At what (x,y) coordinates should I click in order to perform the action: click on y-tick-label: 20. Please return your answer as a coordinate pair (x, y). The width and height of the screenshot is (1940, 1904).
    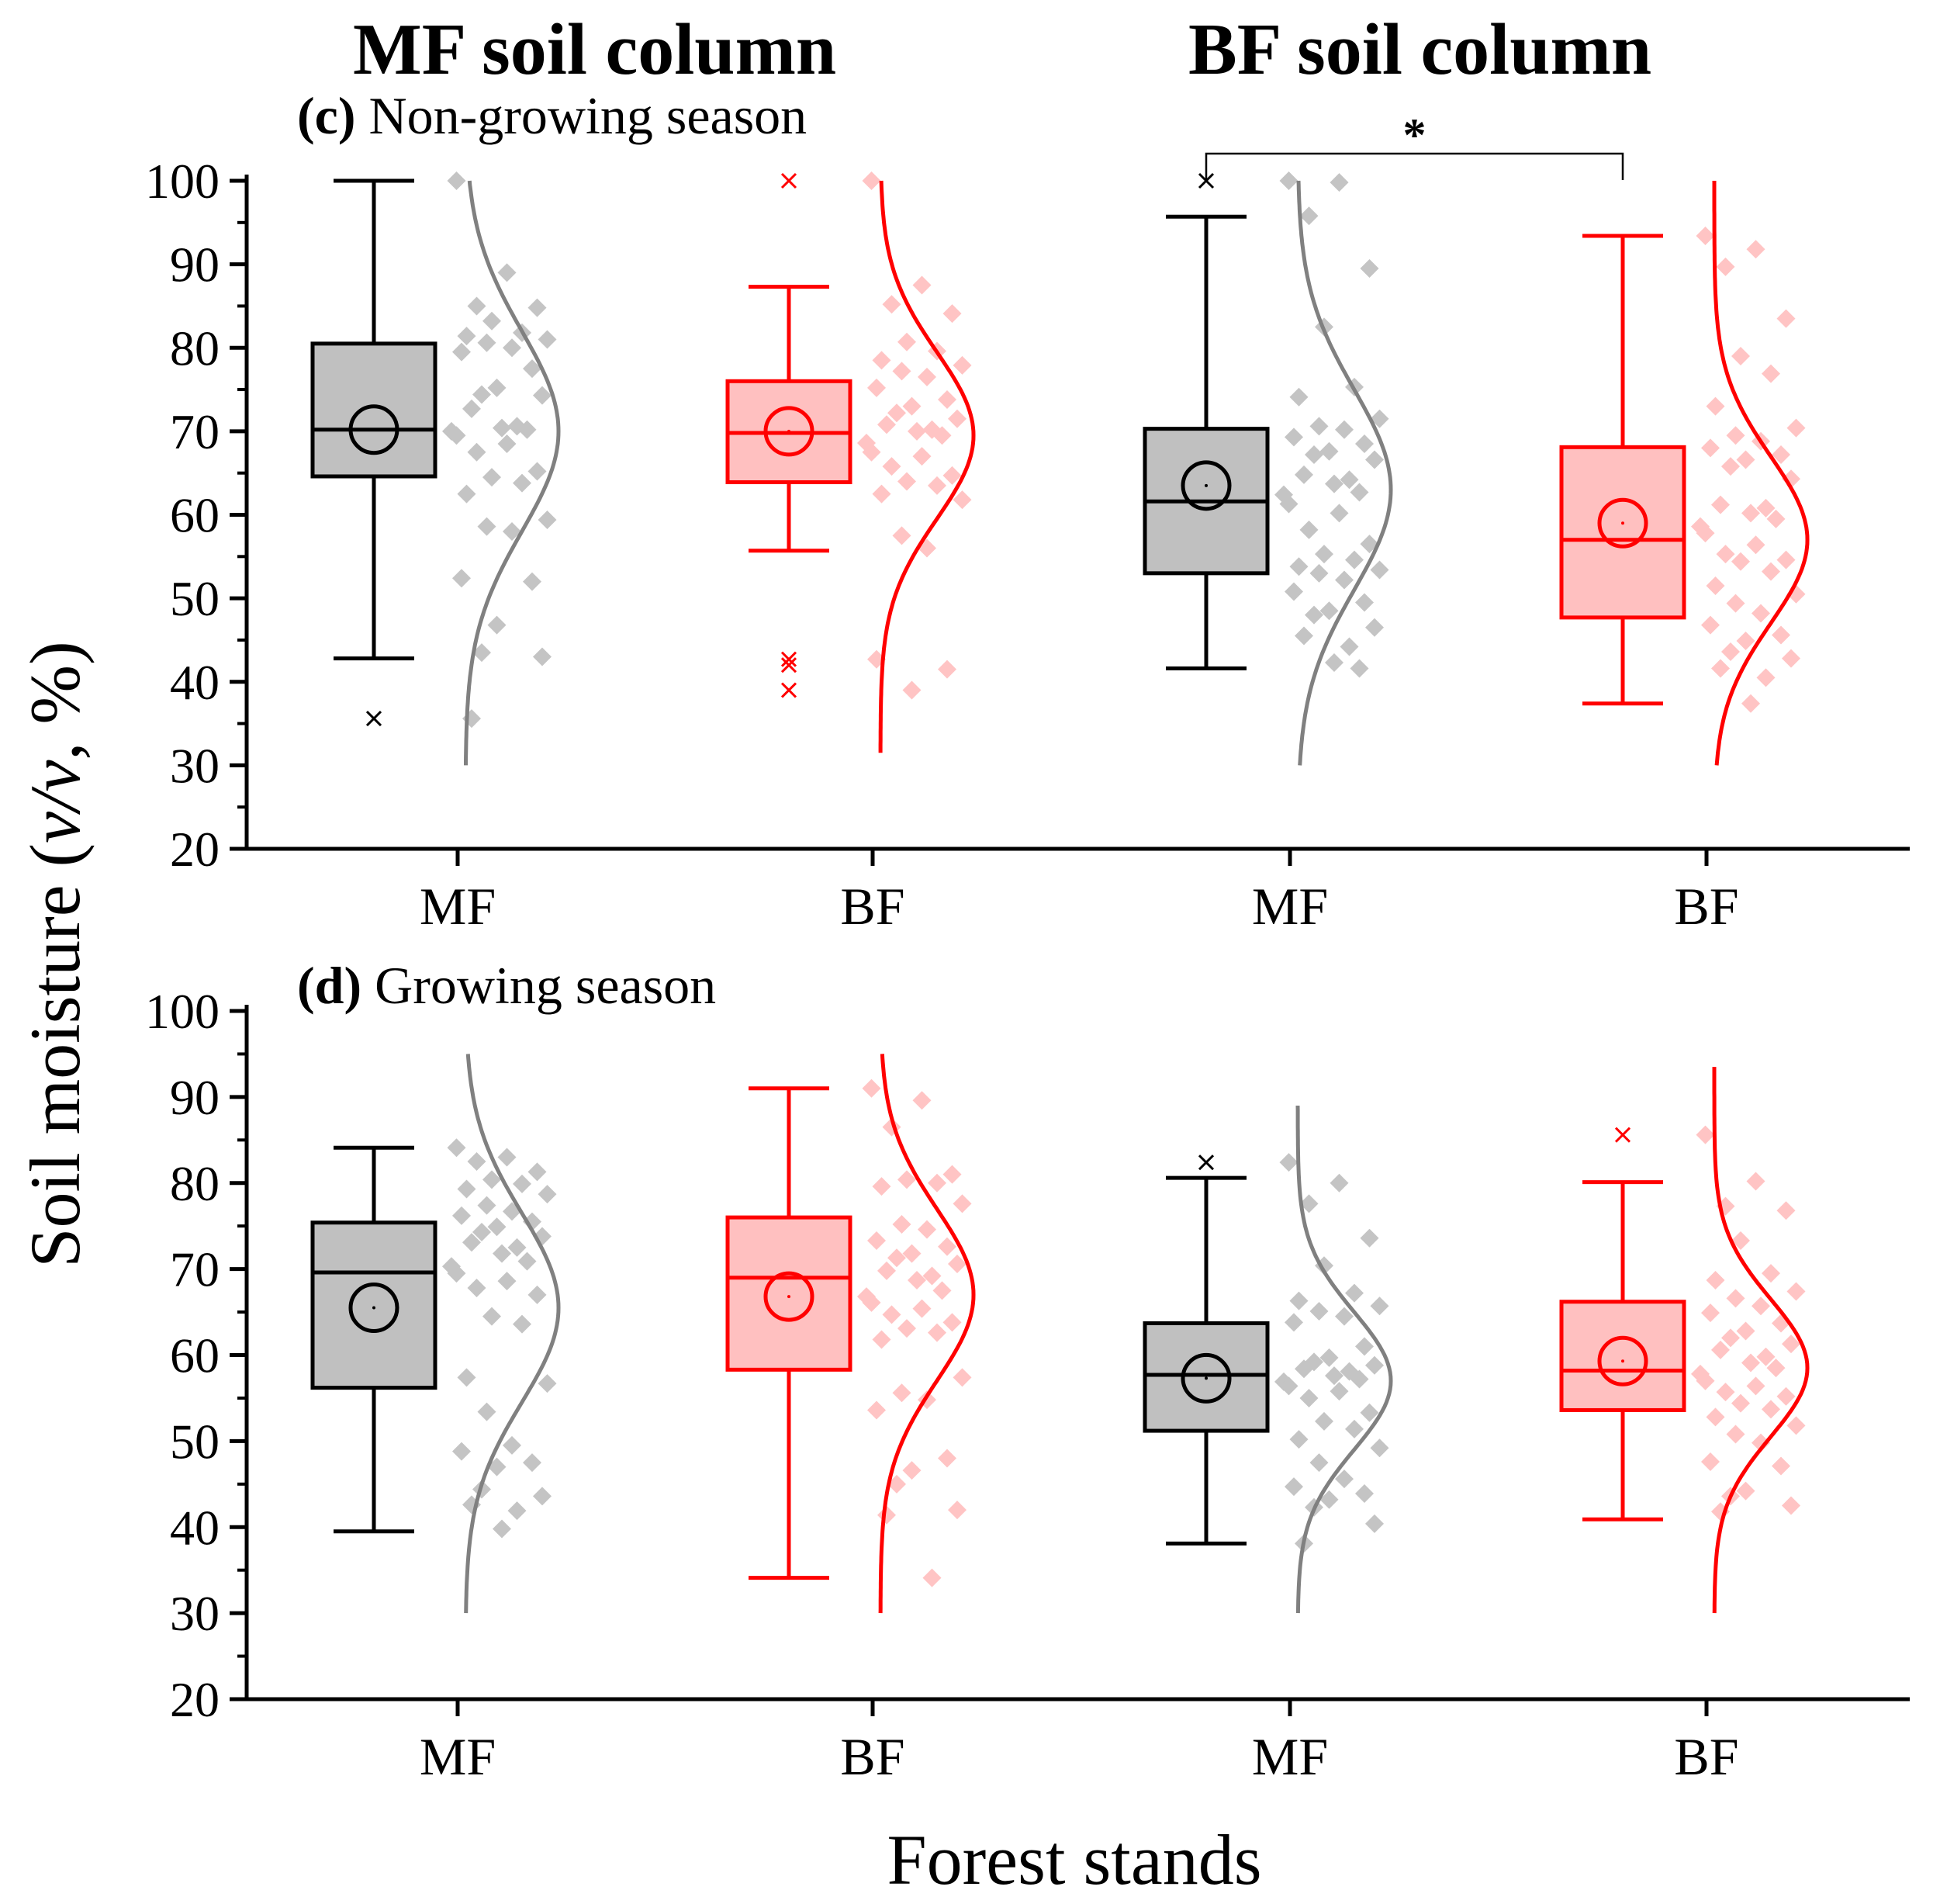
    Looking at the image, I should click on (195, 849).